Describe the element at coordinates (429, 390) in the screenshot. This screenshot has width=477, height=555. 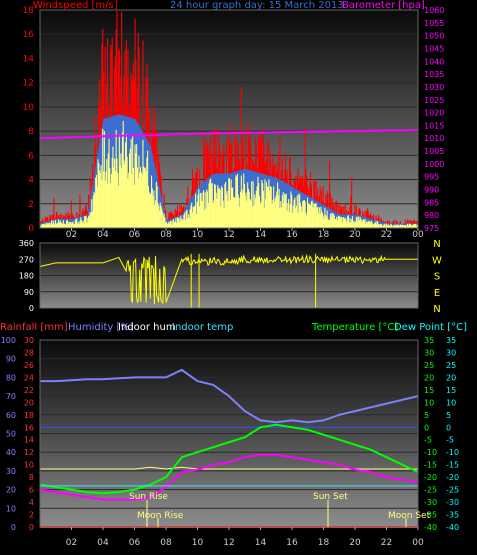
I see `temperature-tick-label: 15` at that location.